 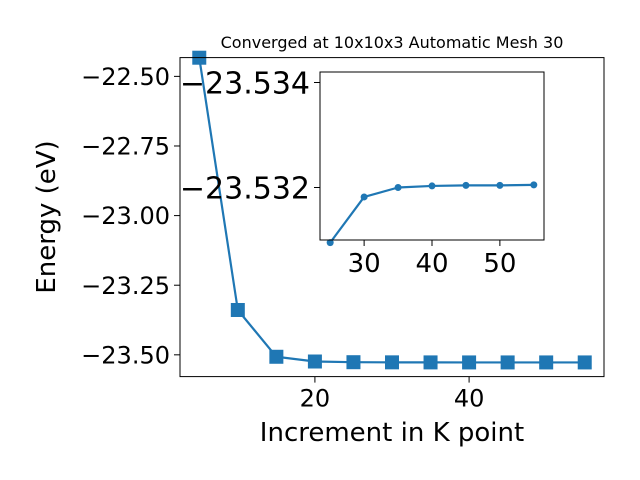 What do you see at coordinates (431, 264) in the screenshot?
I see `inset-x-tick-label: 40` at bounding box center [431, 264].